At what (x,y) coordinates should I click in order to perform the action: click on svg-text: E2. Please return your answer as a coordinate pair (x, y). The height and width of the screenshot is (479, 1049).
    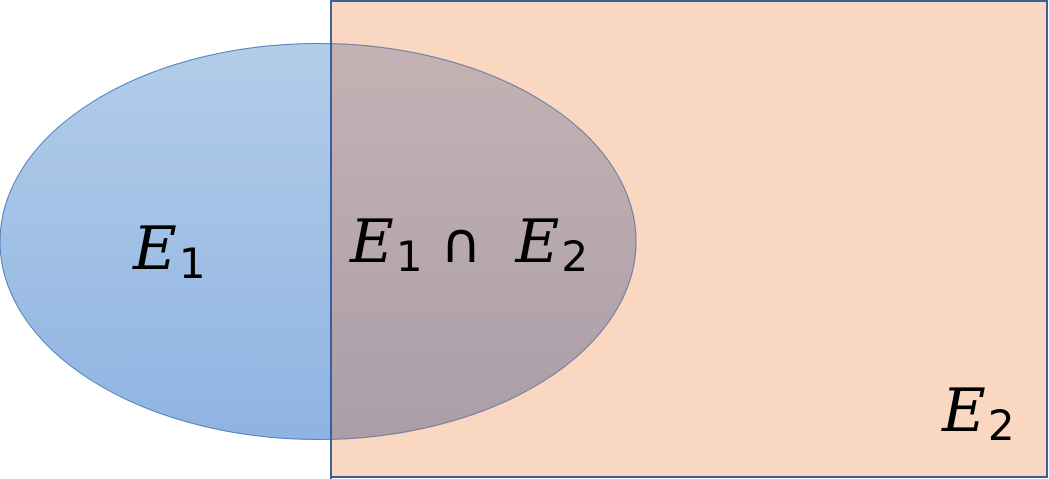
    Looking at the image, I should click on (978, 413).